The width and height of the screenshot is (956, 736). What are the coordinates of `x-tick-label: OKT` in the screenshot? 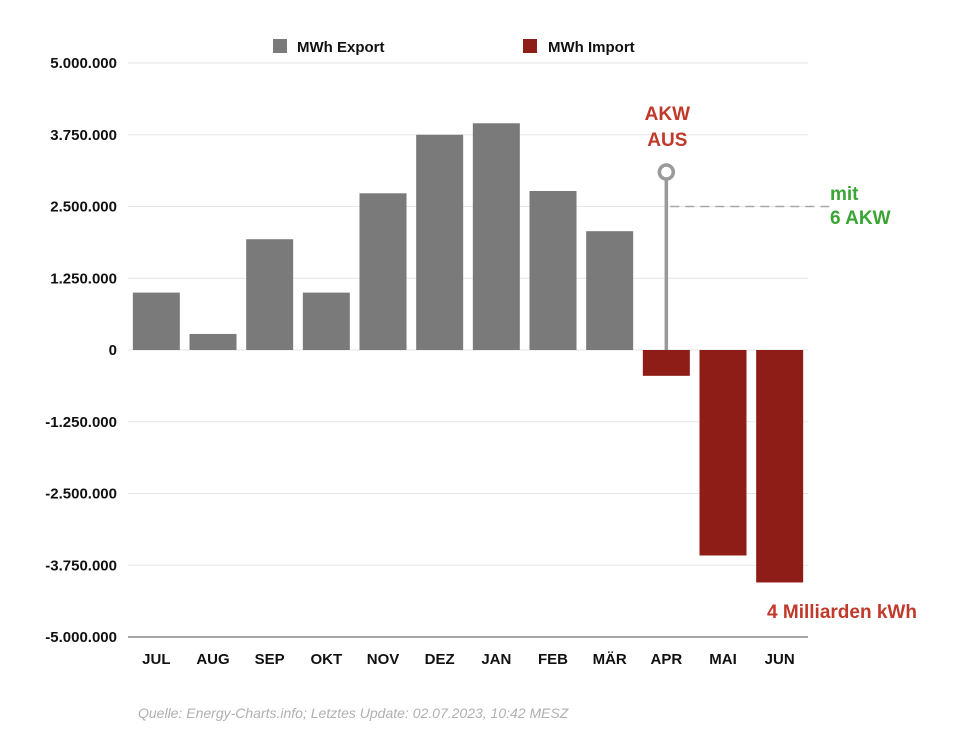 It's located at (326, 659).